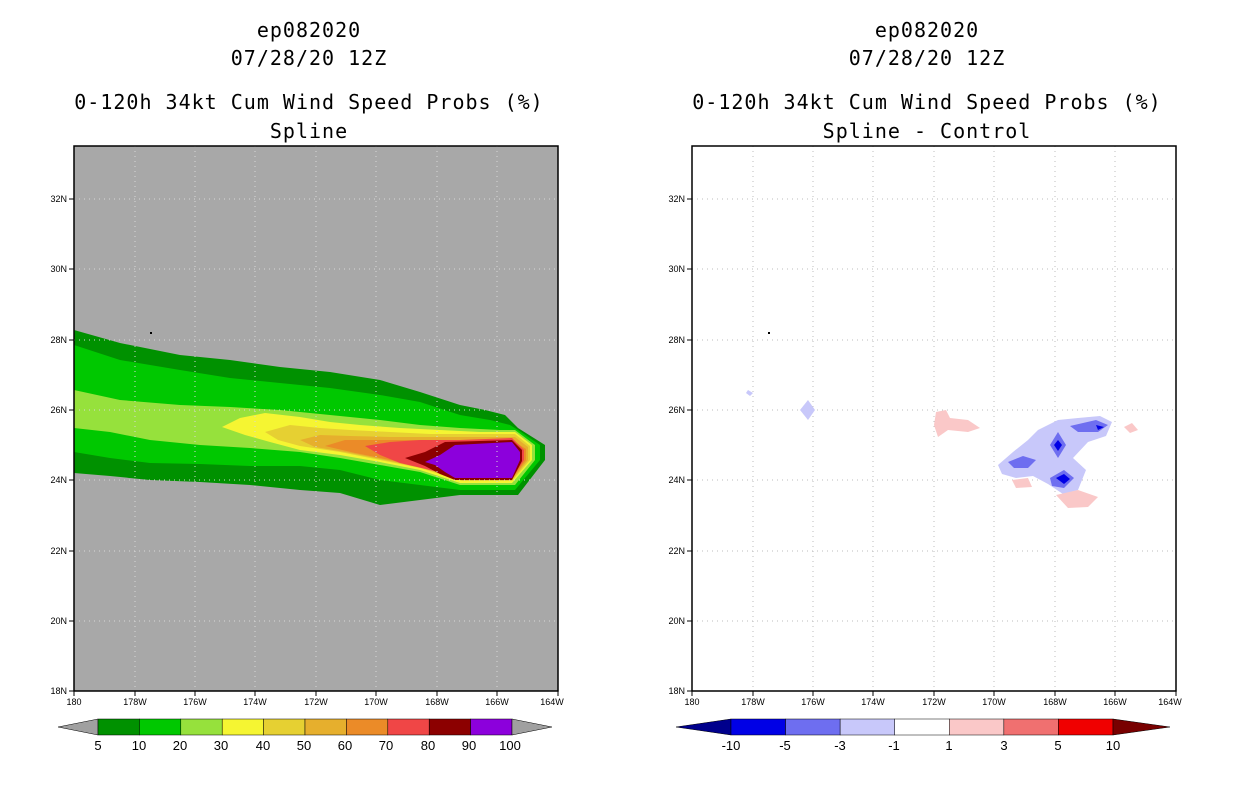 This screenshot has width=1236, height=800. Describe the element at coordinates (386, 745) in the screenshot. I see `colorbar-label: 70` at that location.